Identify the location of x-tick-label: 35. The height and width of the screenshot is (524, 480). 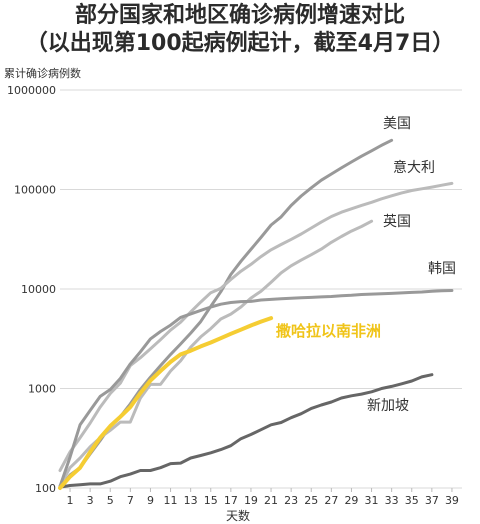
(412, 500).